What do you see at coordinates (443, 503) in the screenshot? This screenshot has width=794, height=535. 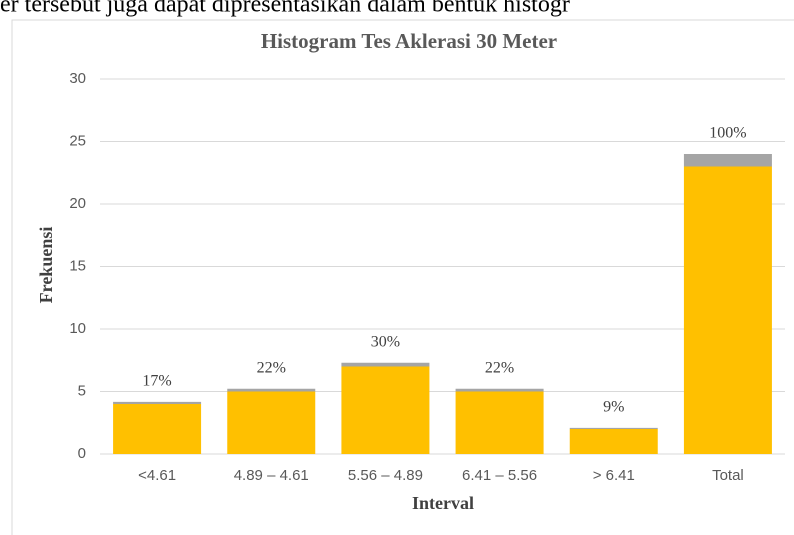 I see `x-axis-label: Interval` at bounding box center [443, 503].